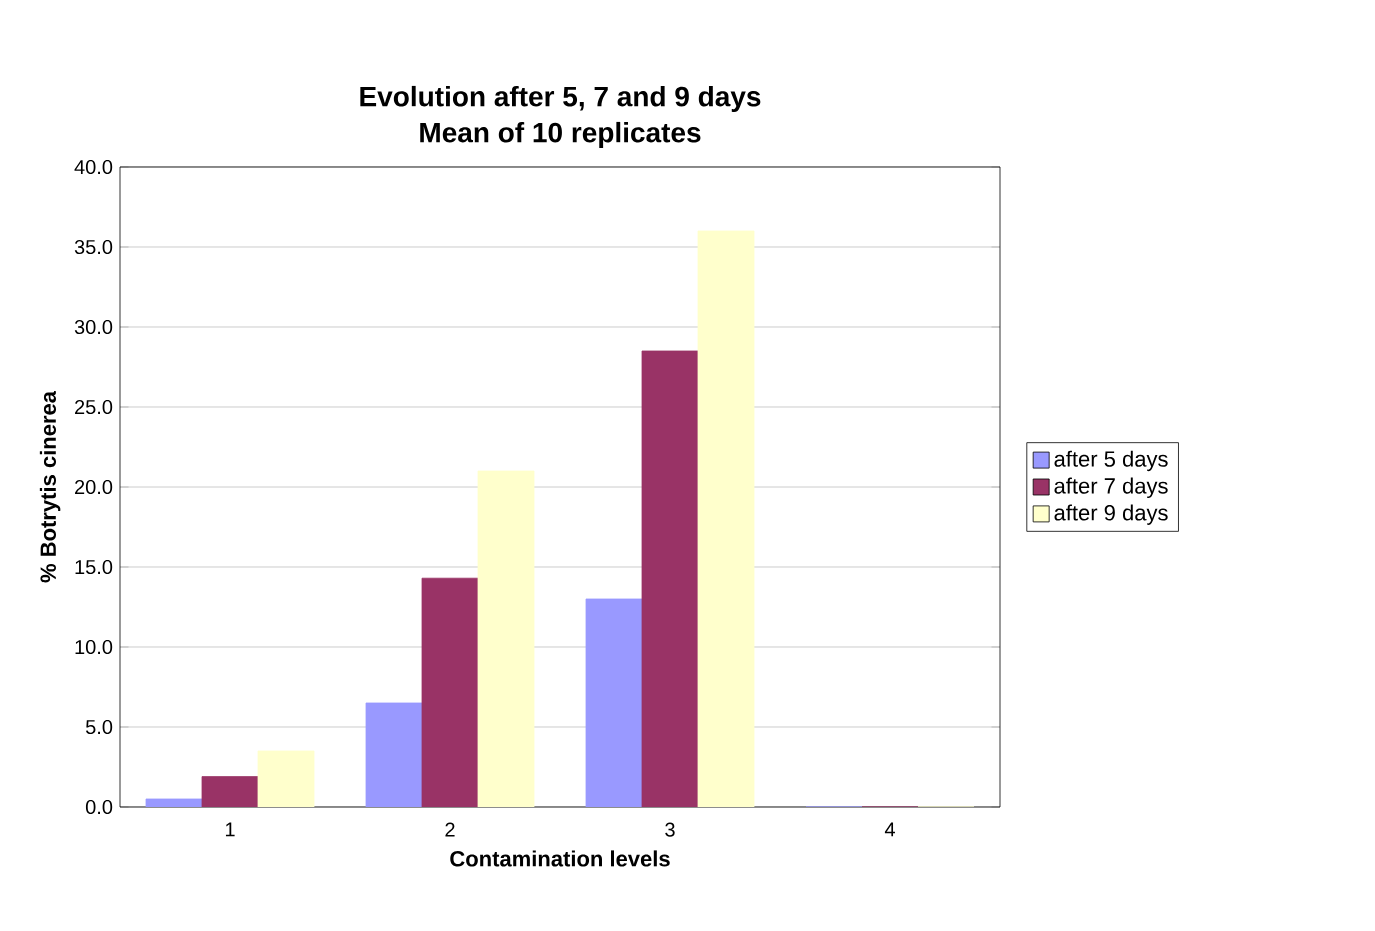 The width and height of the screenshot is (1375, 931). Describe the element at coordinates (889, 829) in the screenshot. I see `x-tick-label: 4` at that location.